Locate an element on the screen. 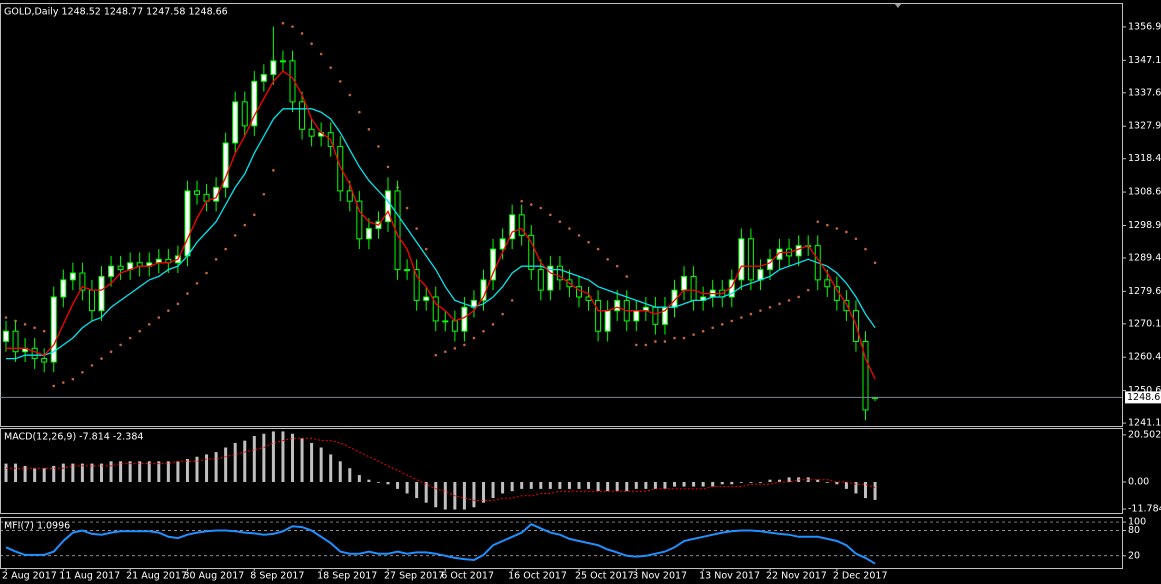 This screenshot has height=584, width=1161. x-tick-label: 11 Aug 2017 is located at coordinates (89, 576).